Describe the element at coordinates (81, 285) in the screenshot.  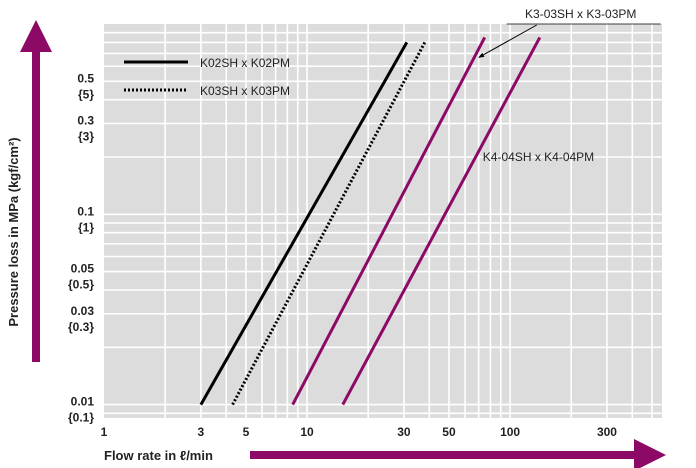
I see `y-tick-label-kgf: {0.5}` at that location.